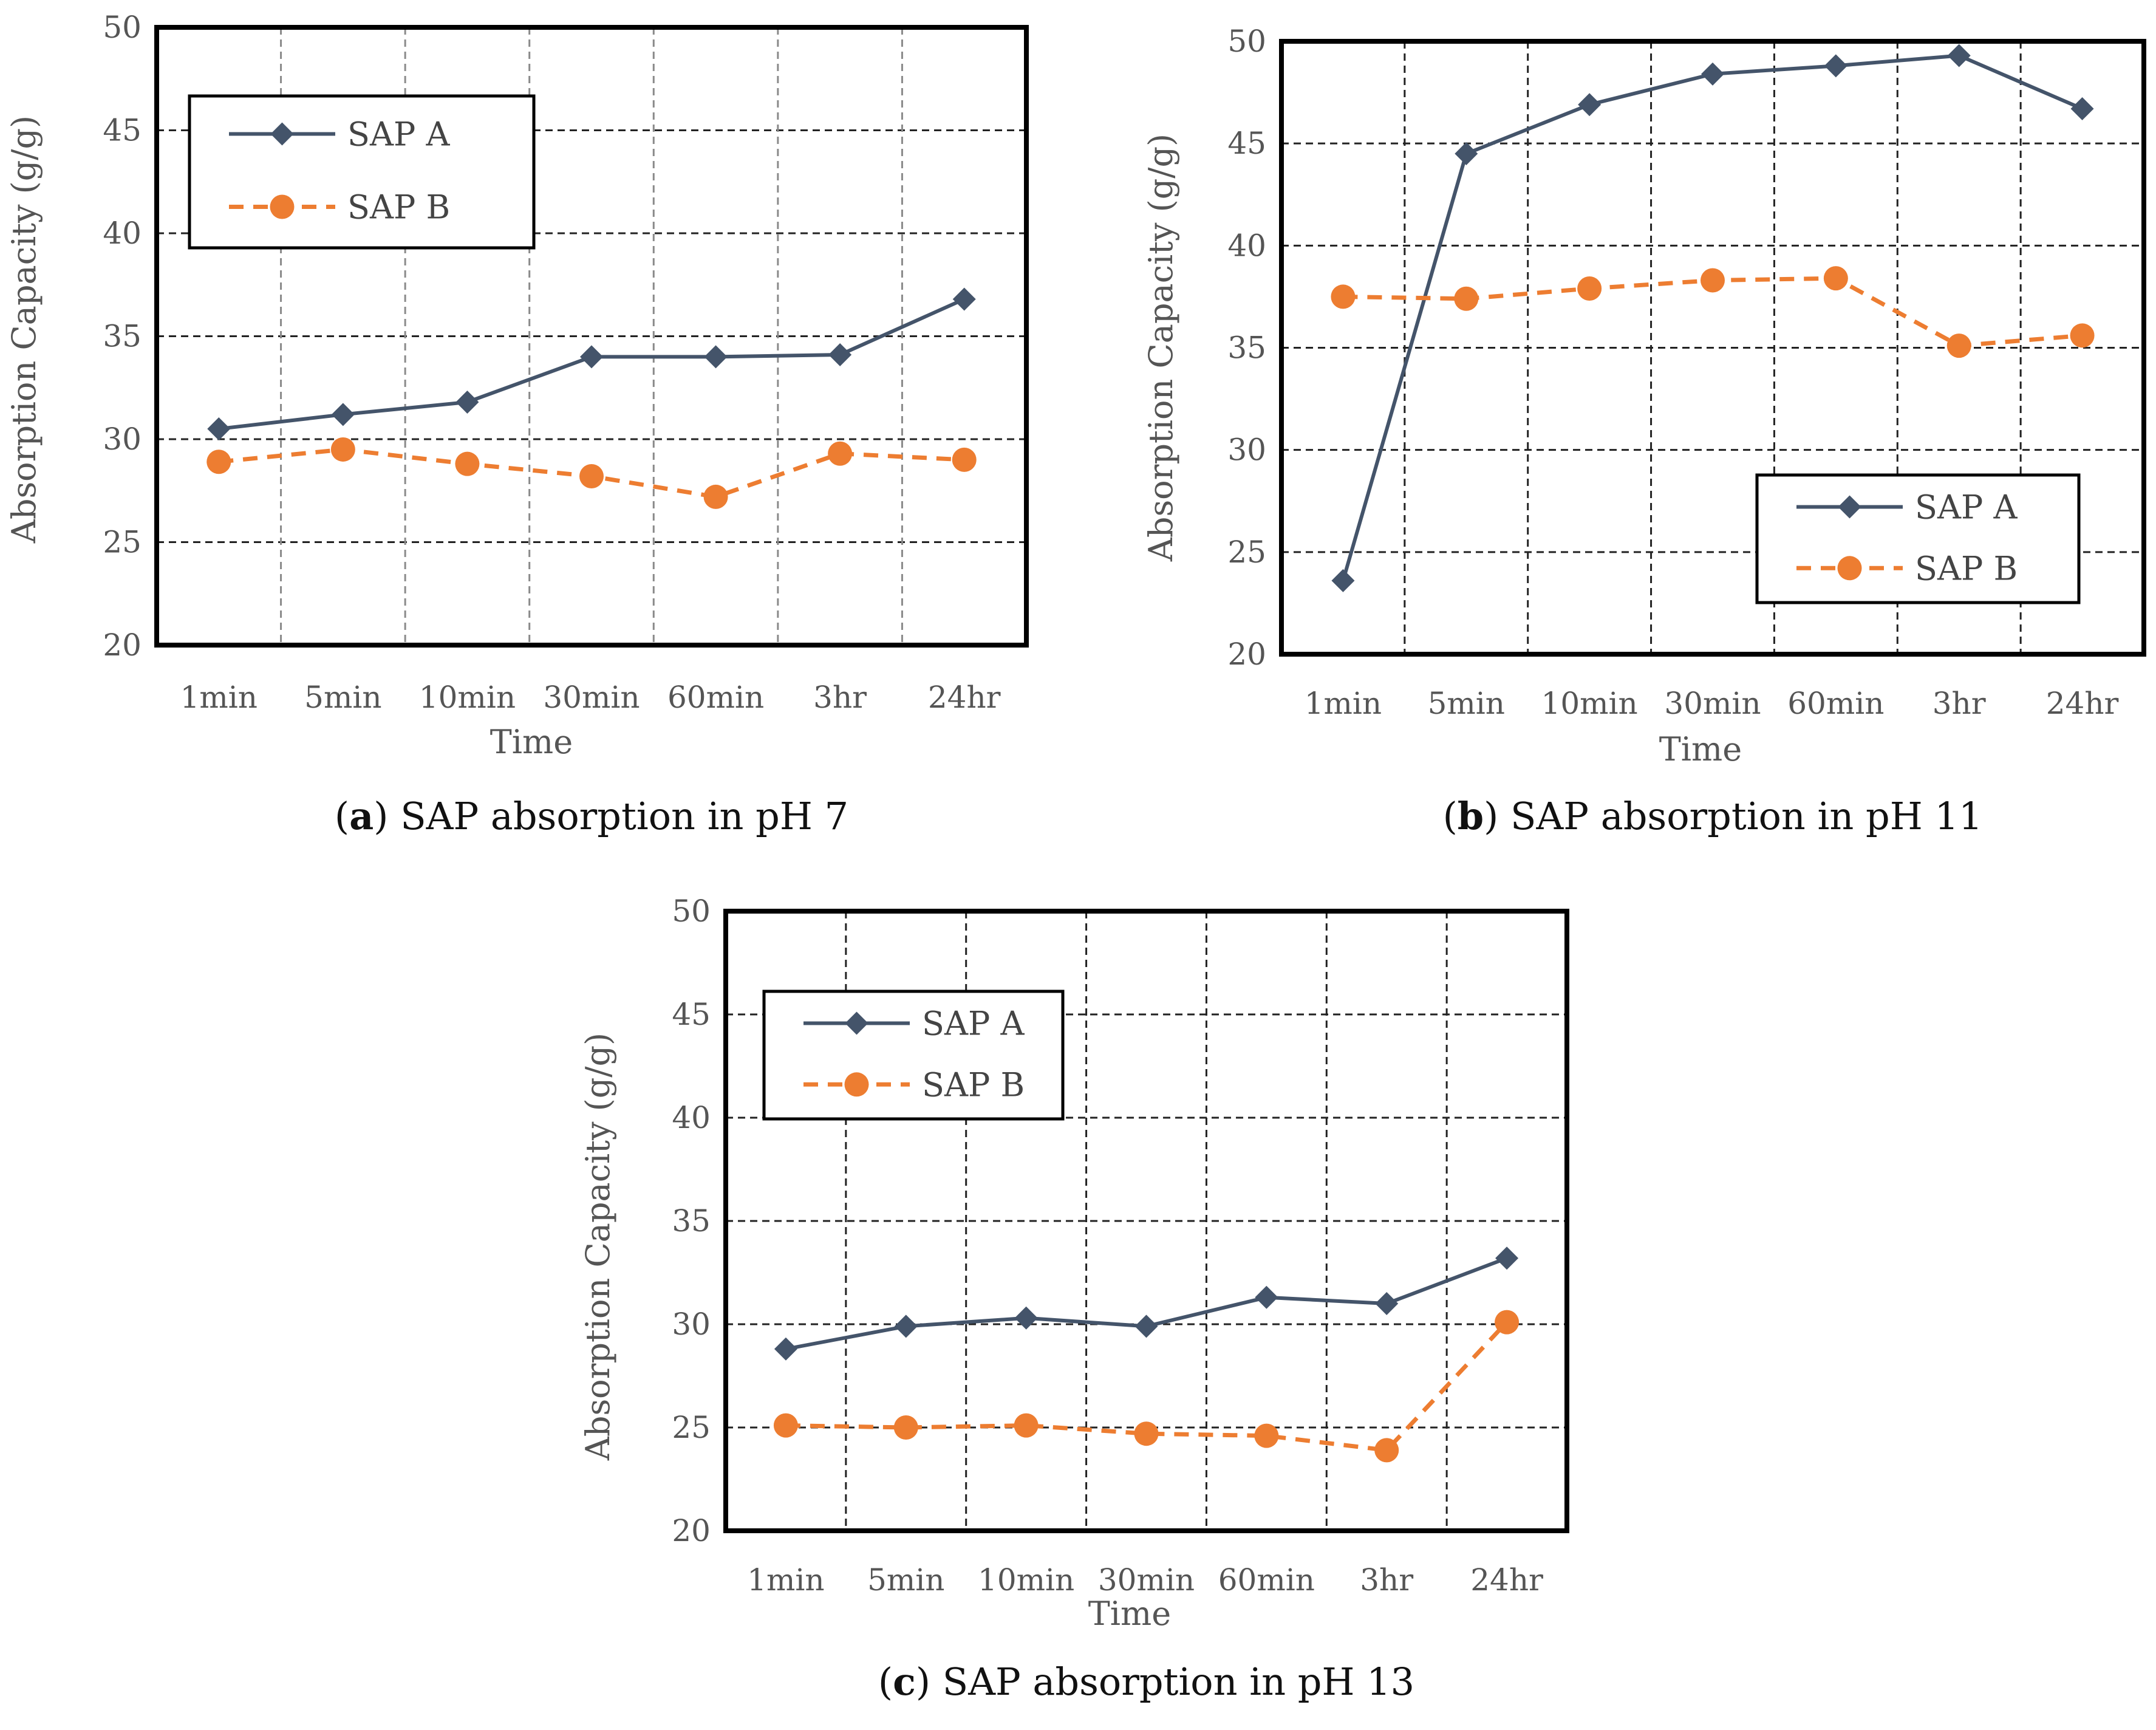 This screenshot has height=1730, width=2156. Describe the element at coordinates (1246, 41) in the screenshot. I see `y-tick-label: 50` at that location.